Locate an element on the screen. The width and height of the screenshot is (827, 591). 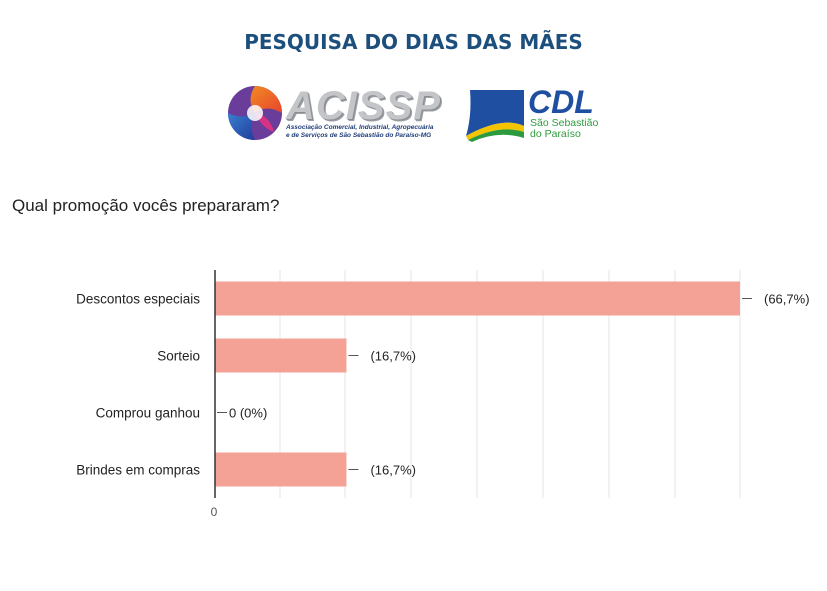
chart-question: Qual promoção vocês prepararam? is located at coordinates (146, 205).